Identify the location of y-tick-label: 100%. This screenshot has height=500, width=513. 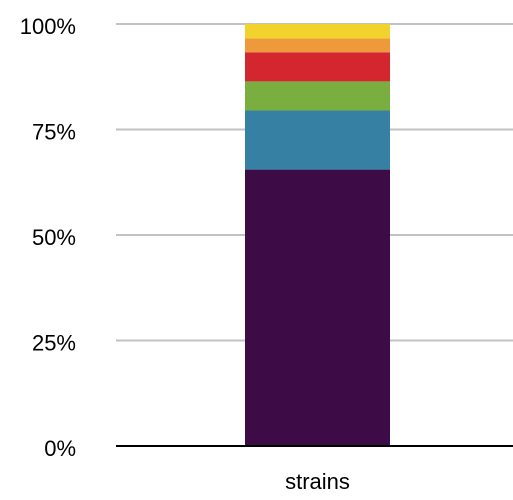
(48, 26).